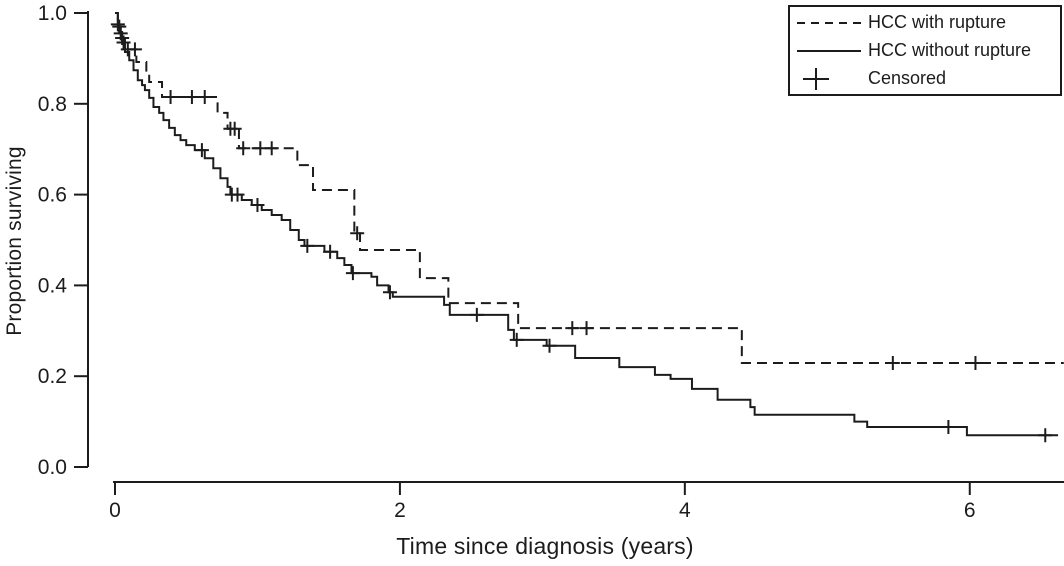 The width and height of the screenshot is (1064, 566). What do you see at coordinates (52, 467) in the screenshot?
I see `y-tick-label: 0.0` at bounding box center [52, 467].